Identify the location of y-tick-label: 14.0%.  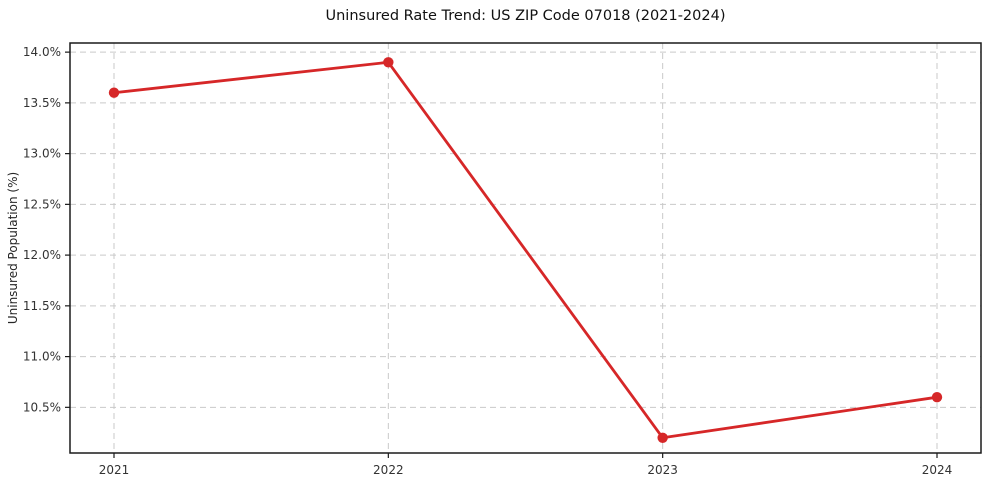
(42, 52).